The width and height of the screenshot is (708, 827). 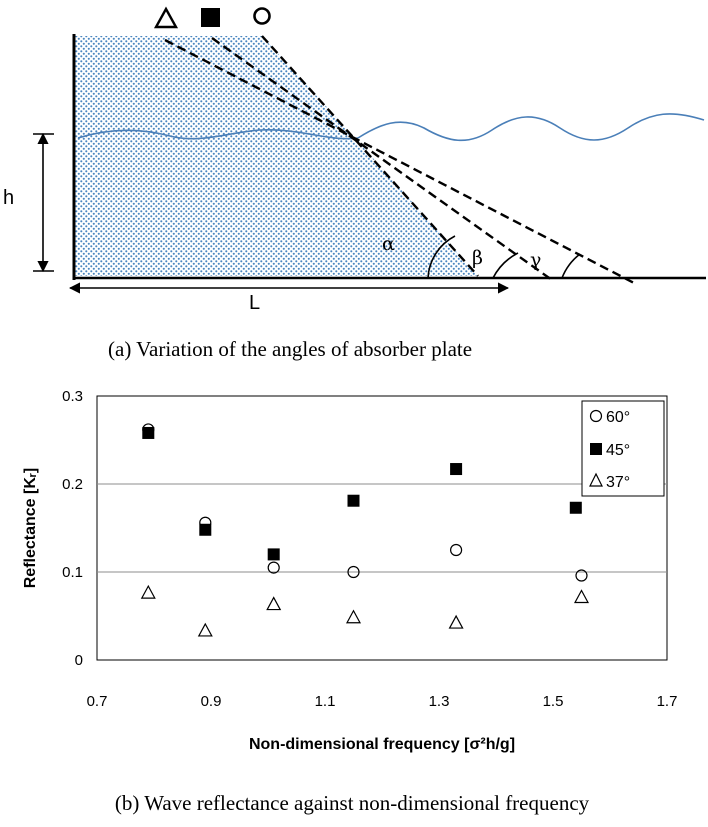 What do you see at coordinates (166, 17) in the screenshot?
I see `triangle-marker-icon` at bounding box center [166, 17].